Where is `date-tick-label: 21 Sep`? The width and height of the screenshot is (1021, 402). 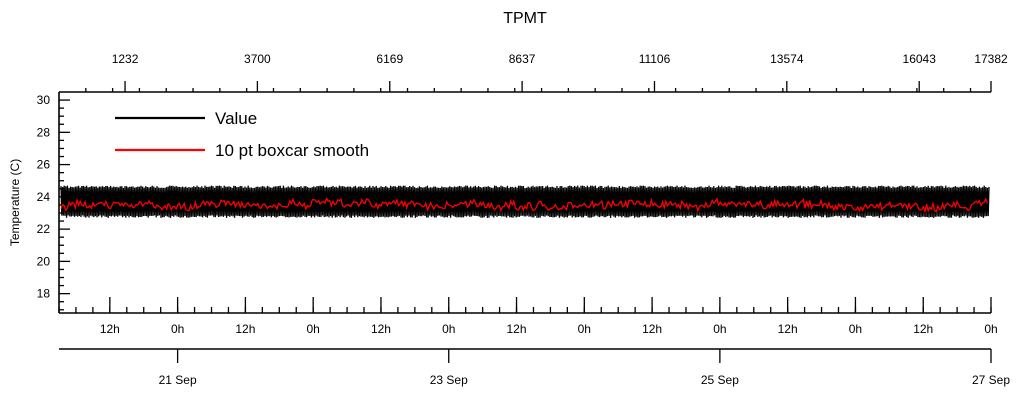
date-tick-label: 21 Sep is located at coordinates (178, 380).